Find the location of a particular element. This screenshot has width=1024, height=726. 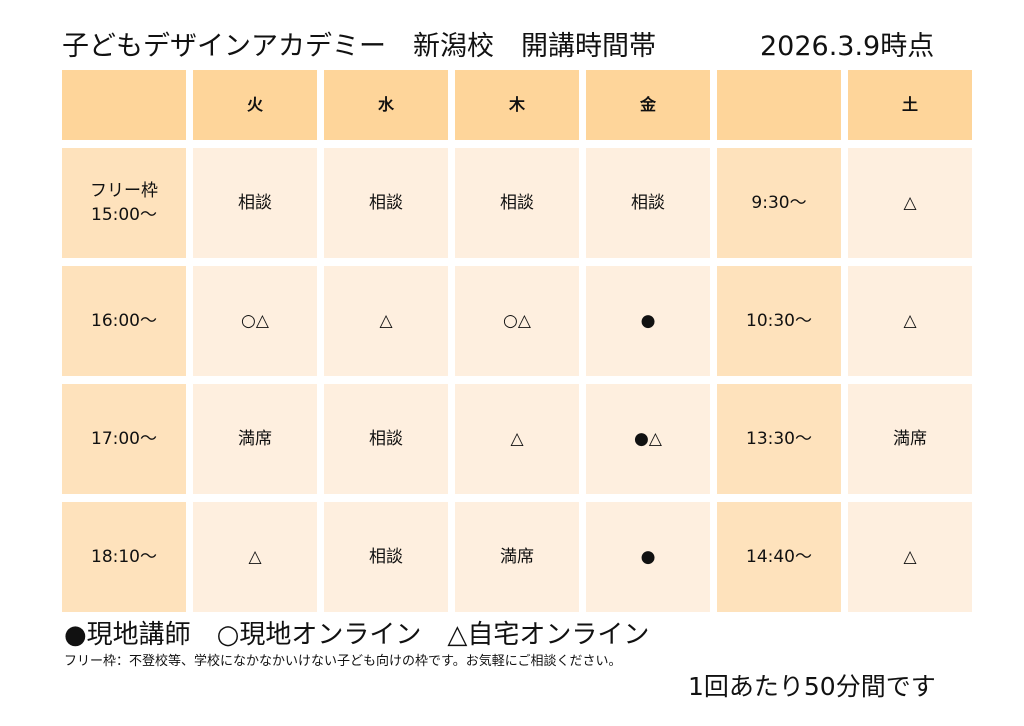

as-of-date: 2026.3.9時点 is located at coordinates (847, 46).